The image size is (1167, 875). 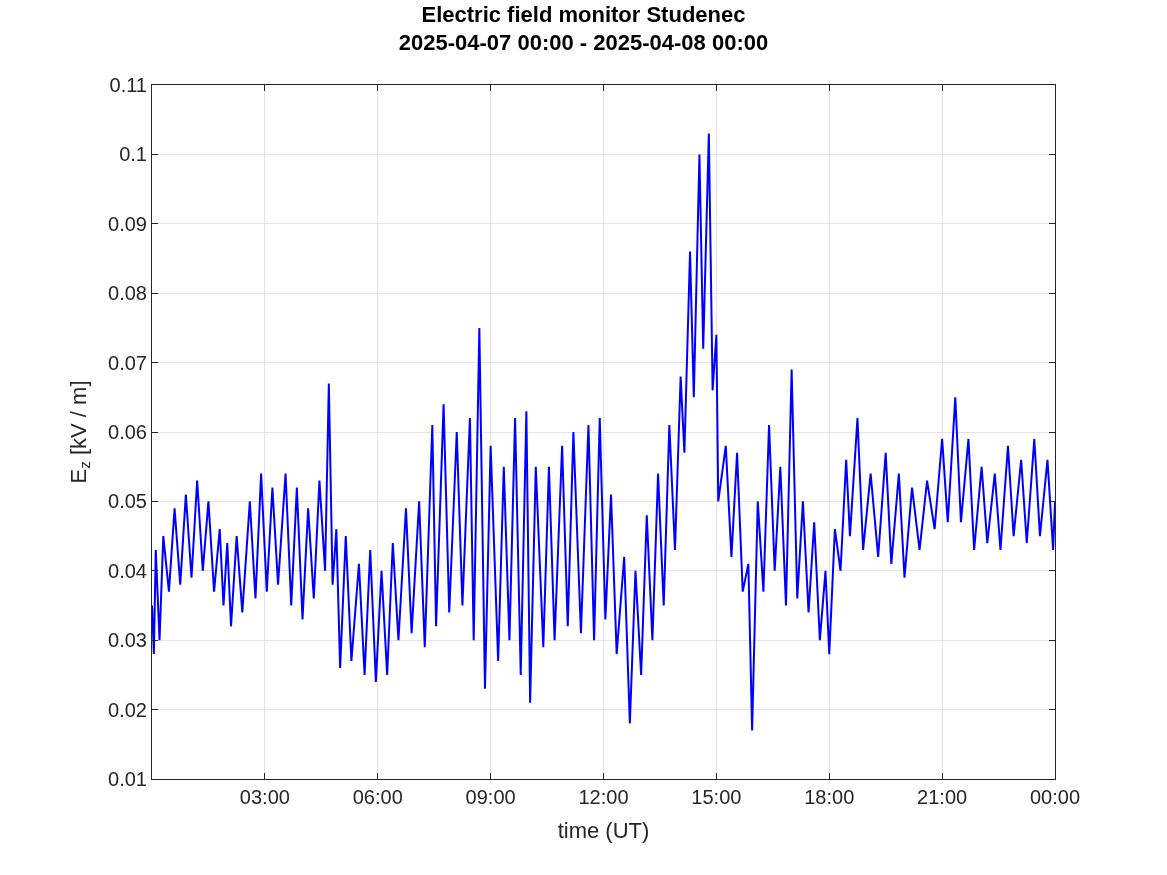 I want to click on x-tick-label: 12:00, so click(x=603, y=797).